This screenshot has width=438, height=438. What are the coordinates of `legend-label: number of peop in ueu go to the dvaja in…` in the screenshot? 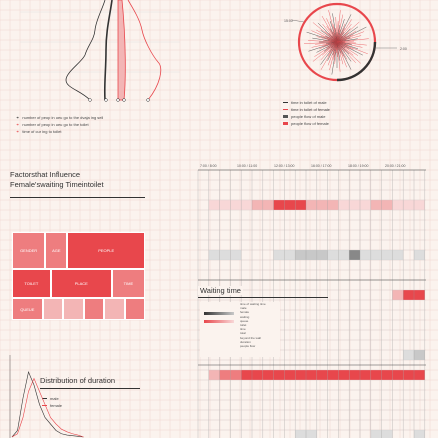 It's located at (63, 117).